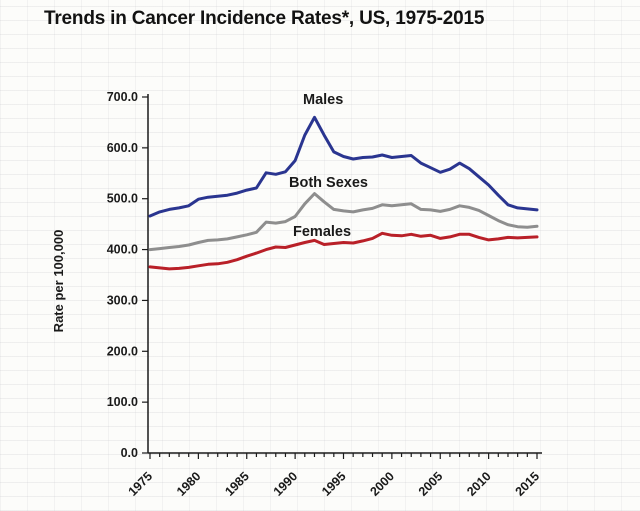 This screenshot has width=640, height=511. What do you see at coordinates (323, 100) in the screenshot?
I see `series-label-males: Males` at bounding box center [323, 100].